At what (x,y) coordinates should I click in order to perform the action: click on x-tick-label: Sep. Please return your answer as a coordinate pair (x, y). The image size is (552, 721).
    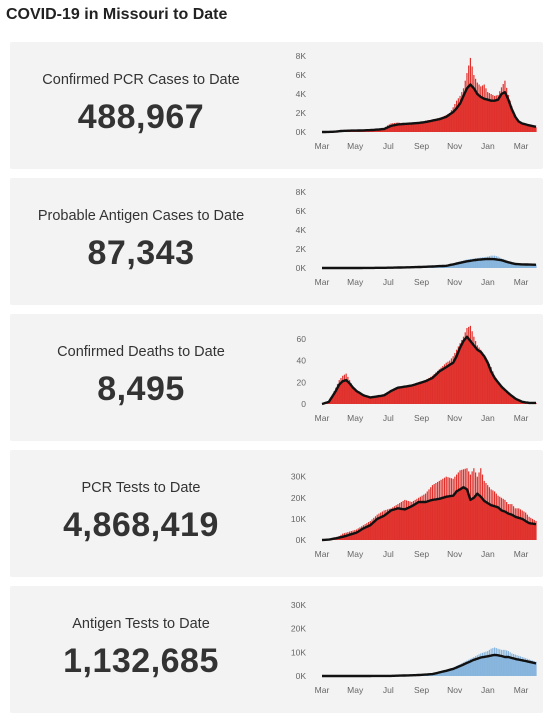
    Looking at the image, I should click on (421, 146).